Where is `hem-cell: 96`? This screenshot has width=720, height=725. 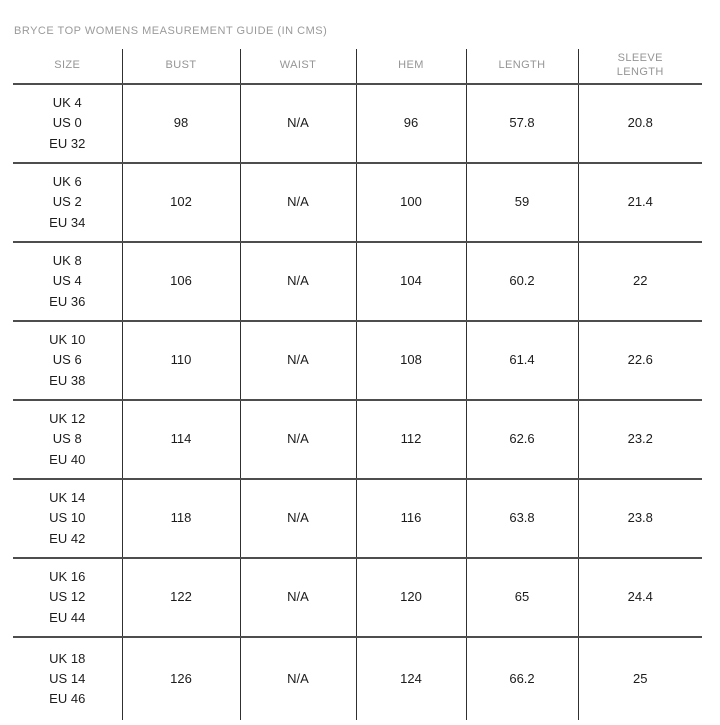
hem-cell: 96 is located at coordinates (410, 124).